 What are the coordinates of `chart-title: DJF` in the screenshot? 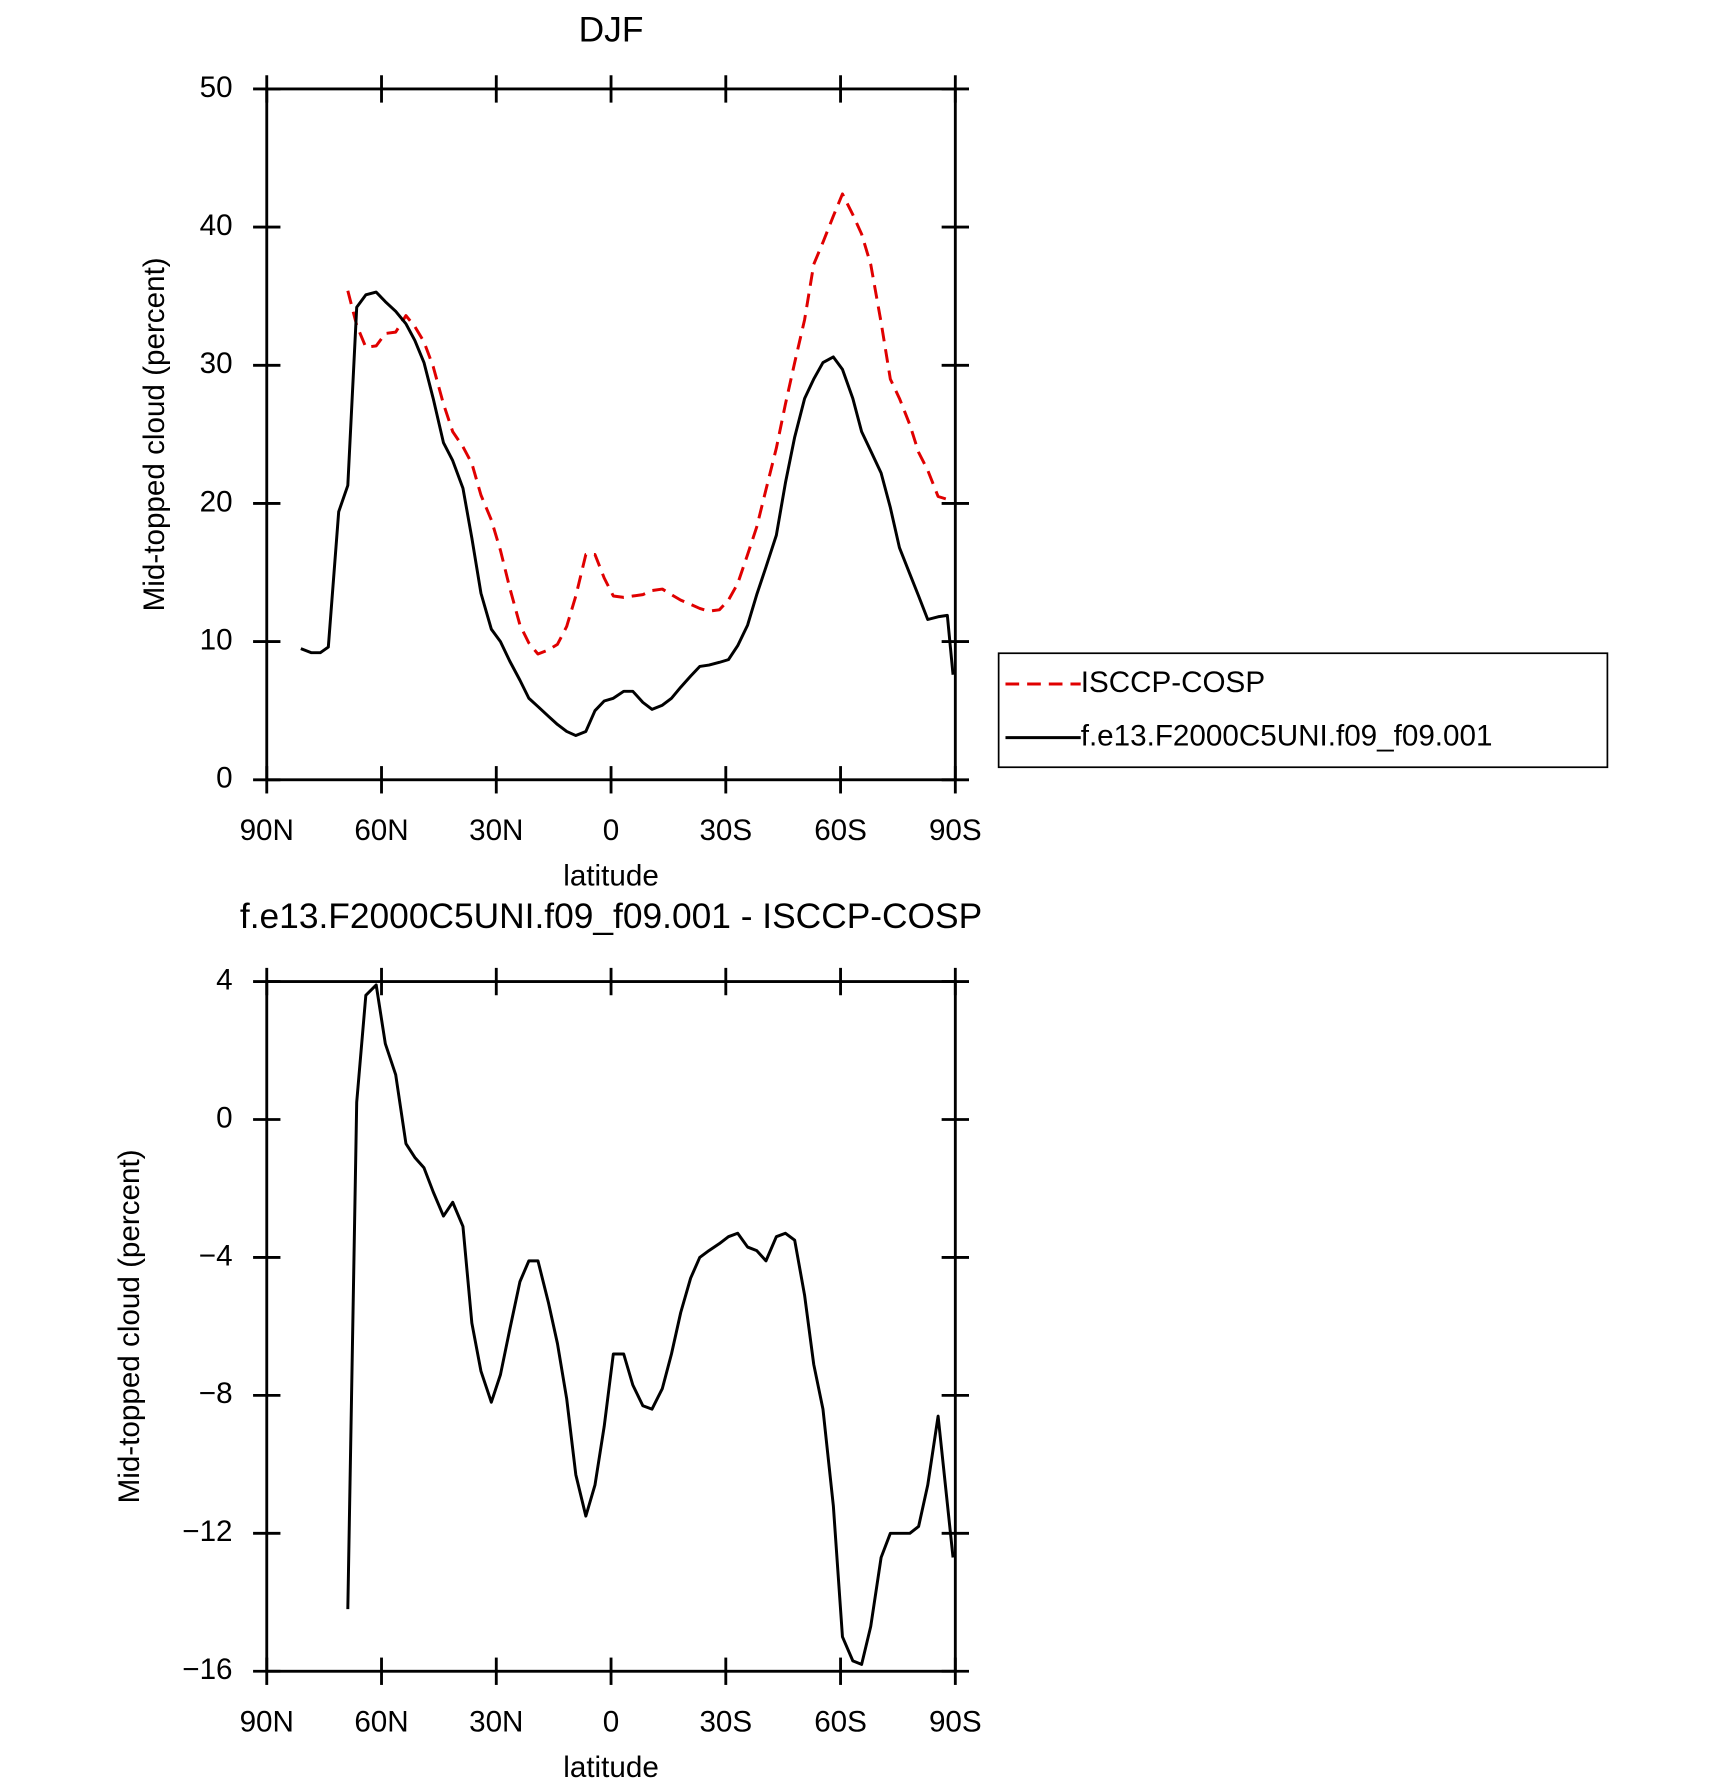 It's located at (611, 29).